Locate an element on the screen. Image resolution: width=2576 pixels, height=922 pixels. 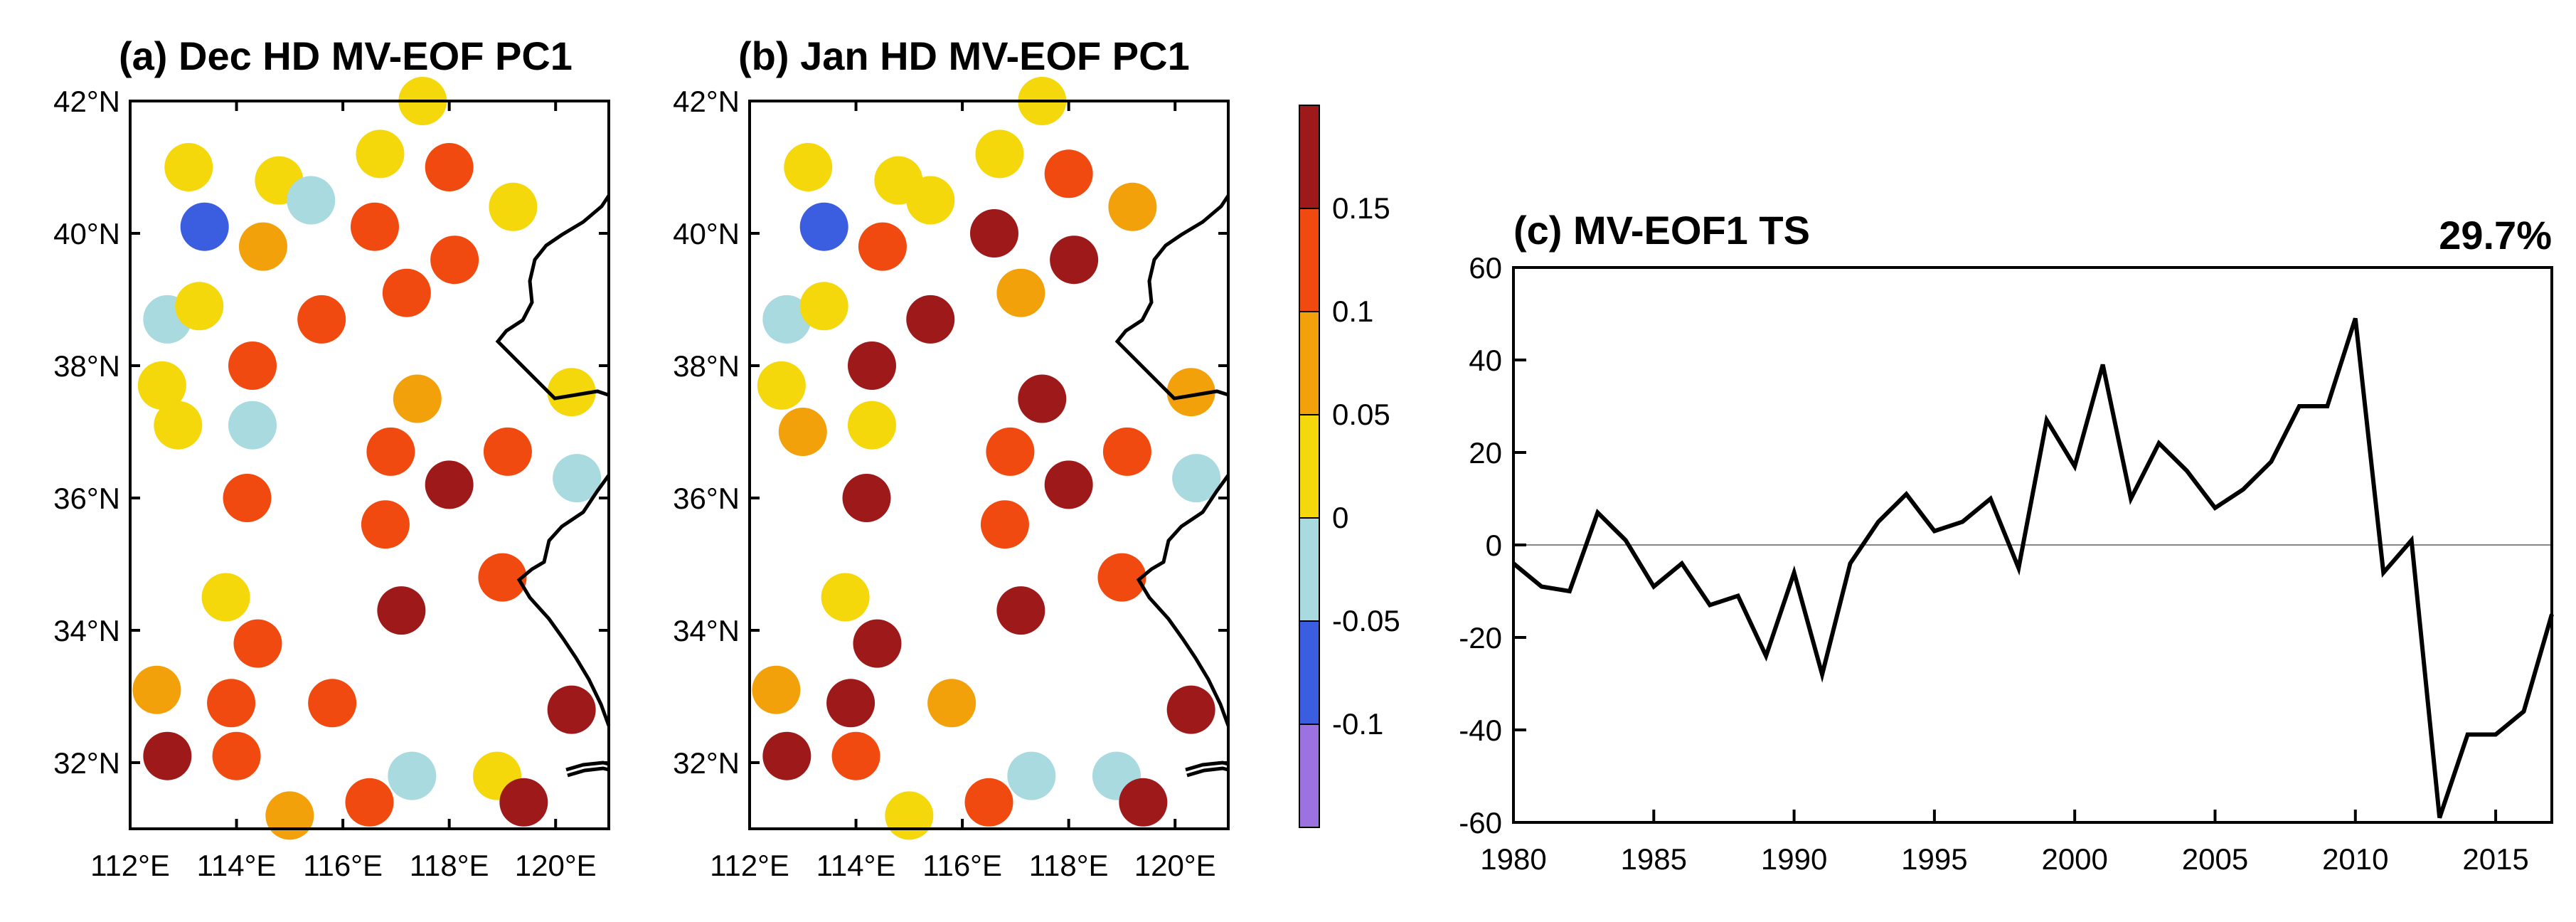
panel-c-xtick-label: 2005 is located at coordinates (2215, 859).